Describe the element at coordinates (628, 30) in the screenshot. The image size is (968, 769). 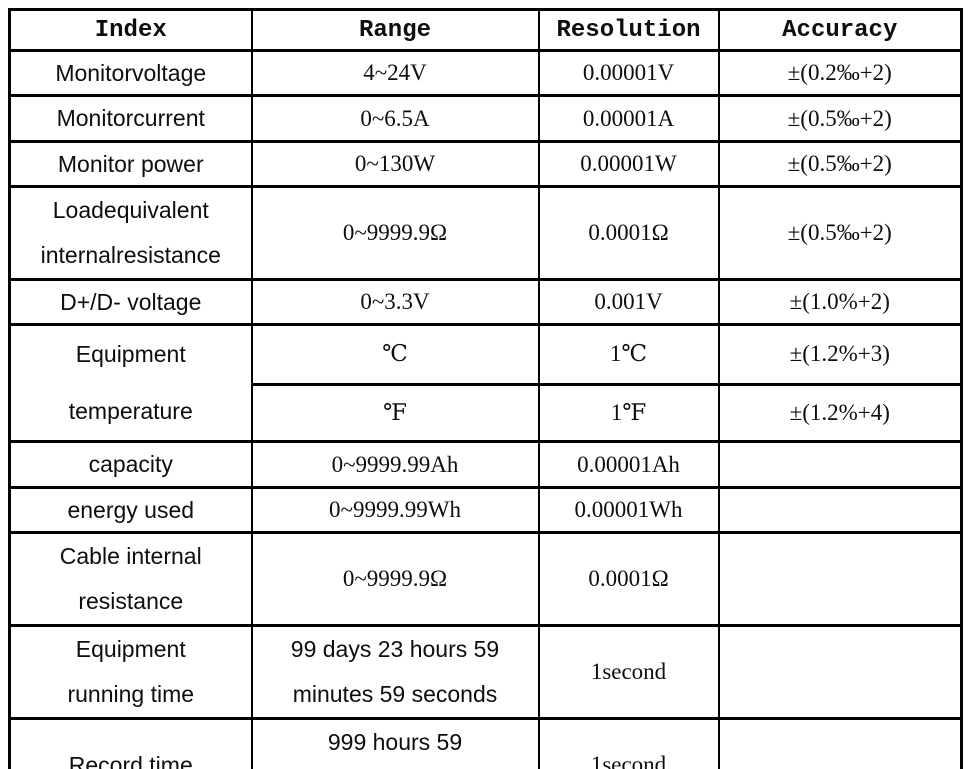
I see `col-header-resolution: Resolution` at that location.